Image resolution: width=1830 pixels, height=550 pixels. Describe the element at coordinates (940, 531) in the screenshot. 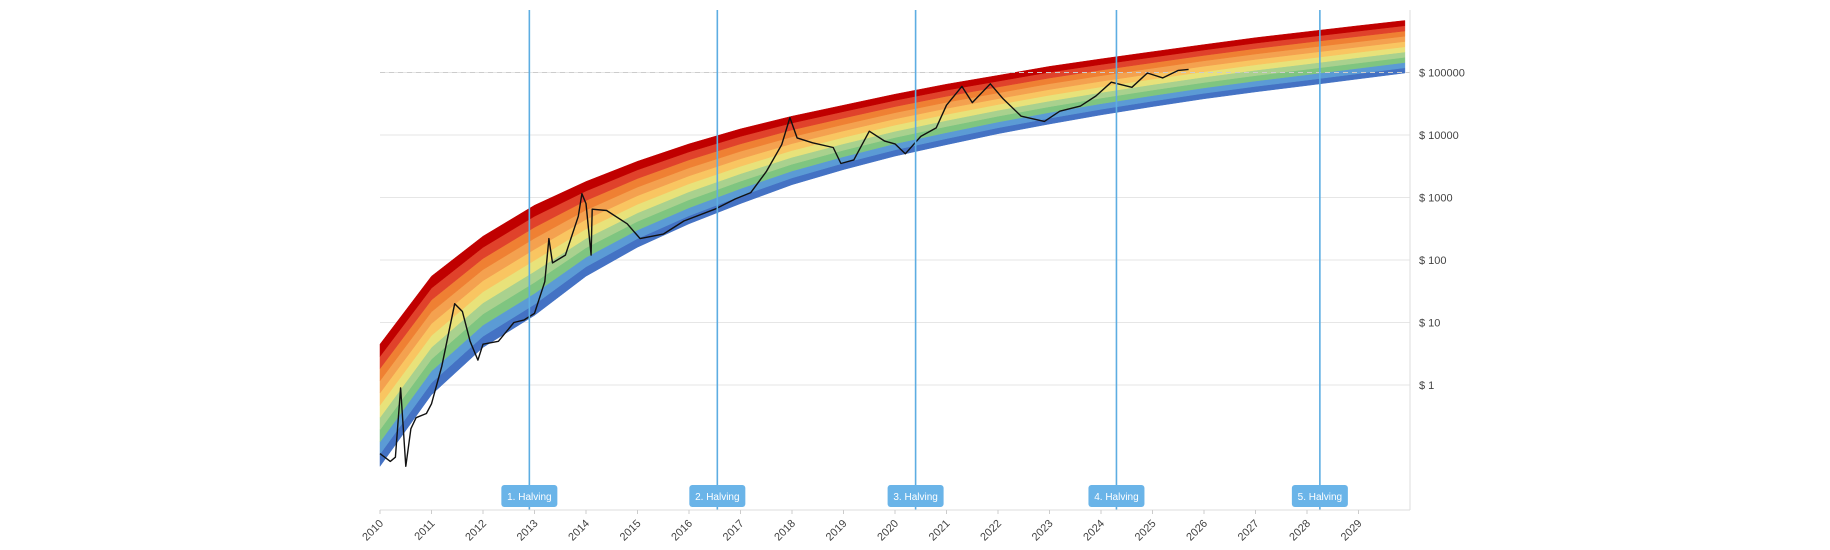

I see `x-tick-label-11: 2021` at that location.